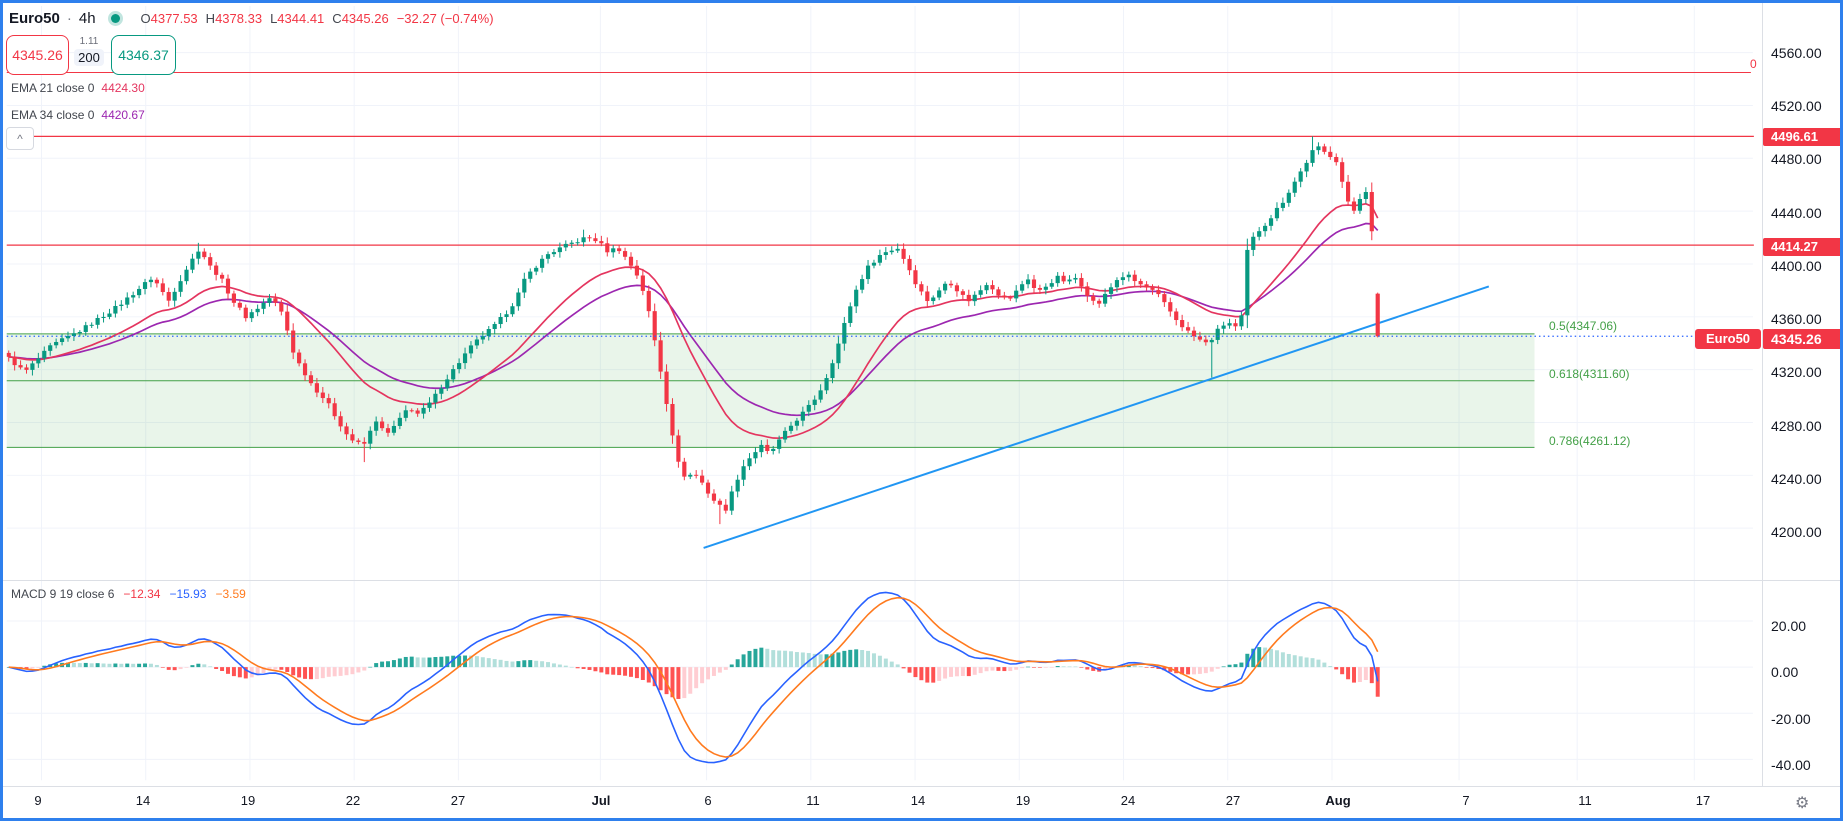 The height and width of the screenshot is (821, 1843). Describe the element at coordinates (123, 115) in the screenshot. I see `ema34-value: 4420.67` at that location.